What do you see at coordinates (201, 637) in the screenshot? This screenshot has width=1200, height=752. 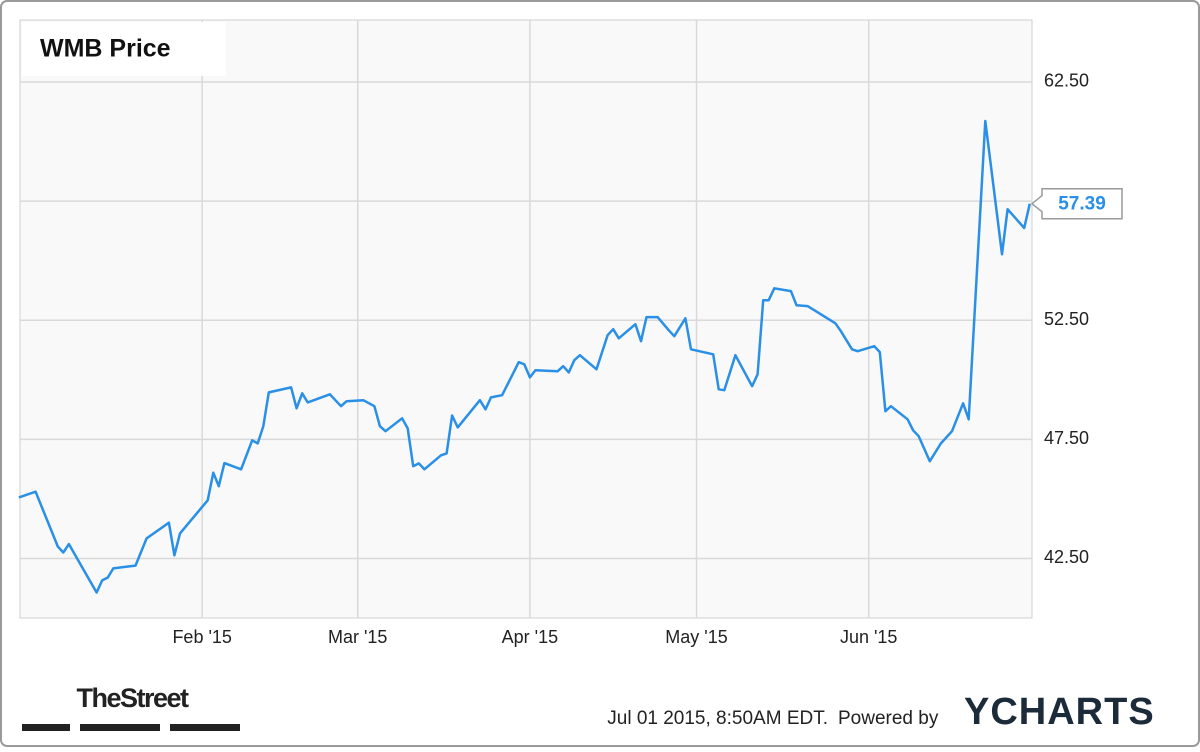 I see `x-tick-label: Feb '15` at bounding box center [201, 637].